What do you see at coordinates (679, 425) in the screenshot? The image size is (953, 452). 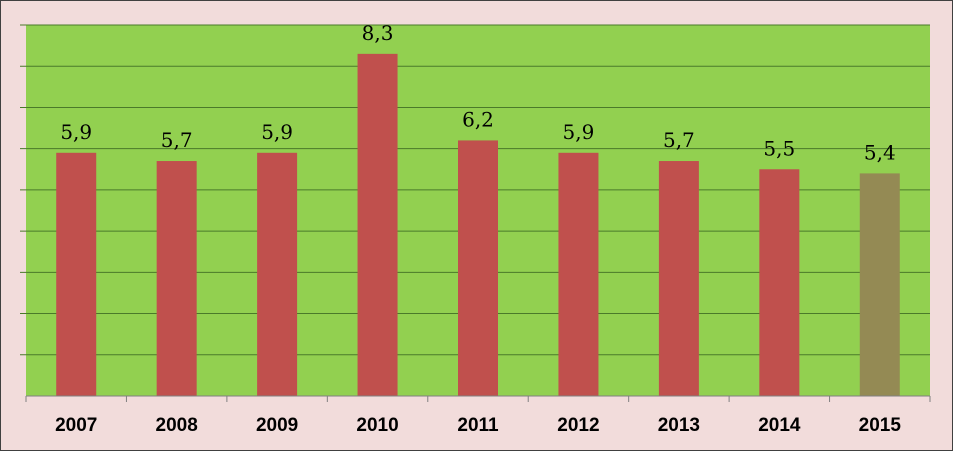 I see `x-tick-label-2013: 2013` at bounding box center [679, 425].